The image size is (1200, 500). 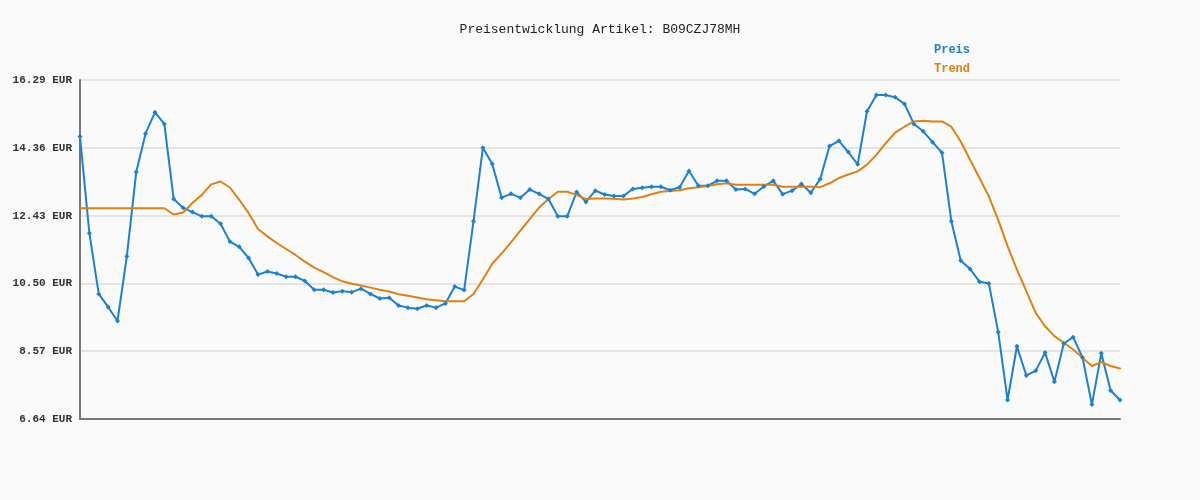 What do you see at coordinates (952, 50) in the screenshot?
I see `text: Preis` at bounding box center [952, 50].